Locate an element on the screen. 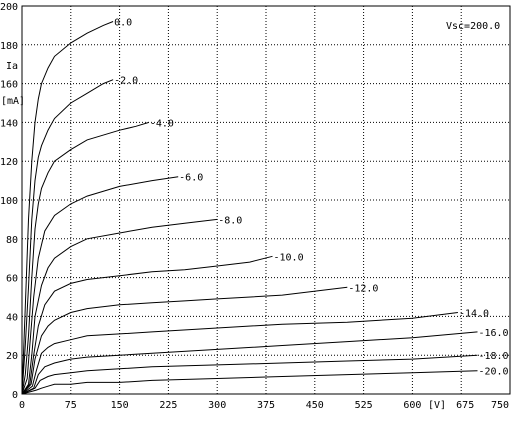 This screenshot has height=423, width=518. y-tick-label: 200 is located at coordinates (9, 7).